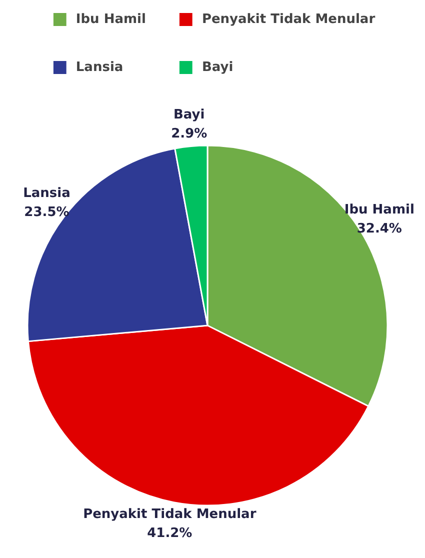  I want to click on data-label: 32.4%, so click(379, 228).